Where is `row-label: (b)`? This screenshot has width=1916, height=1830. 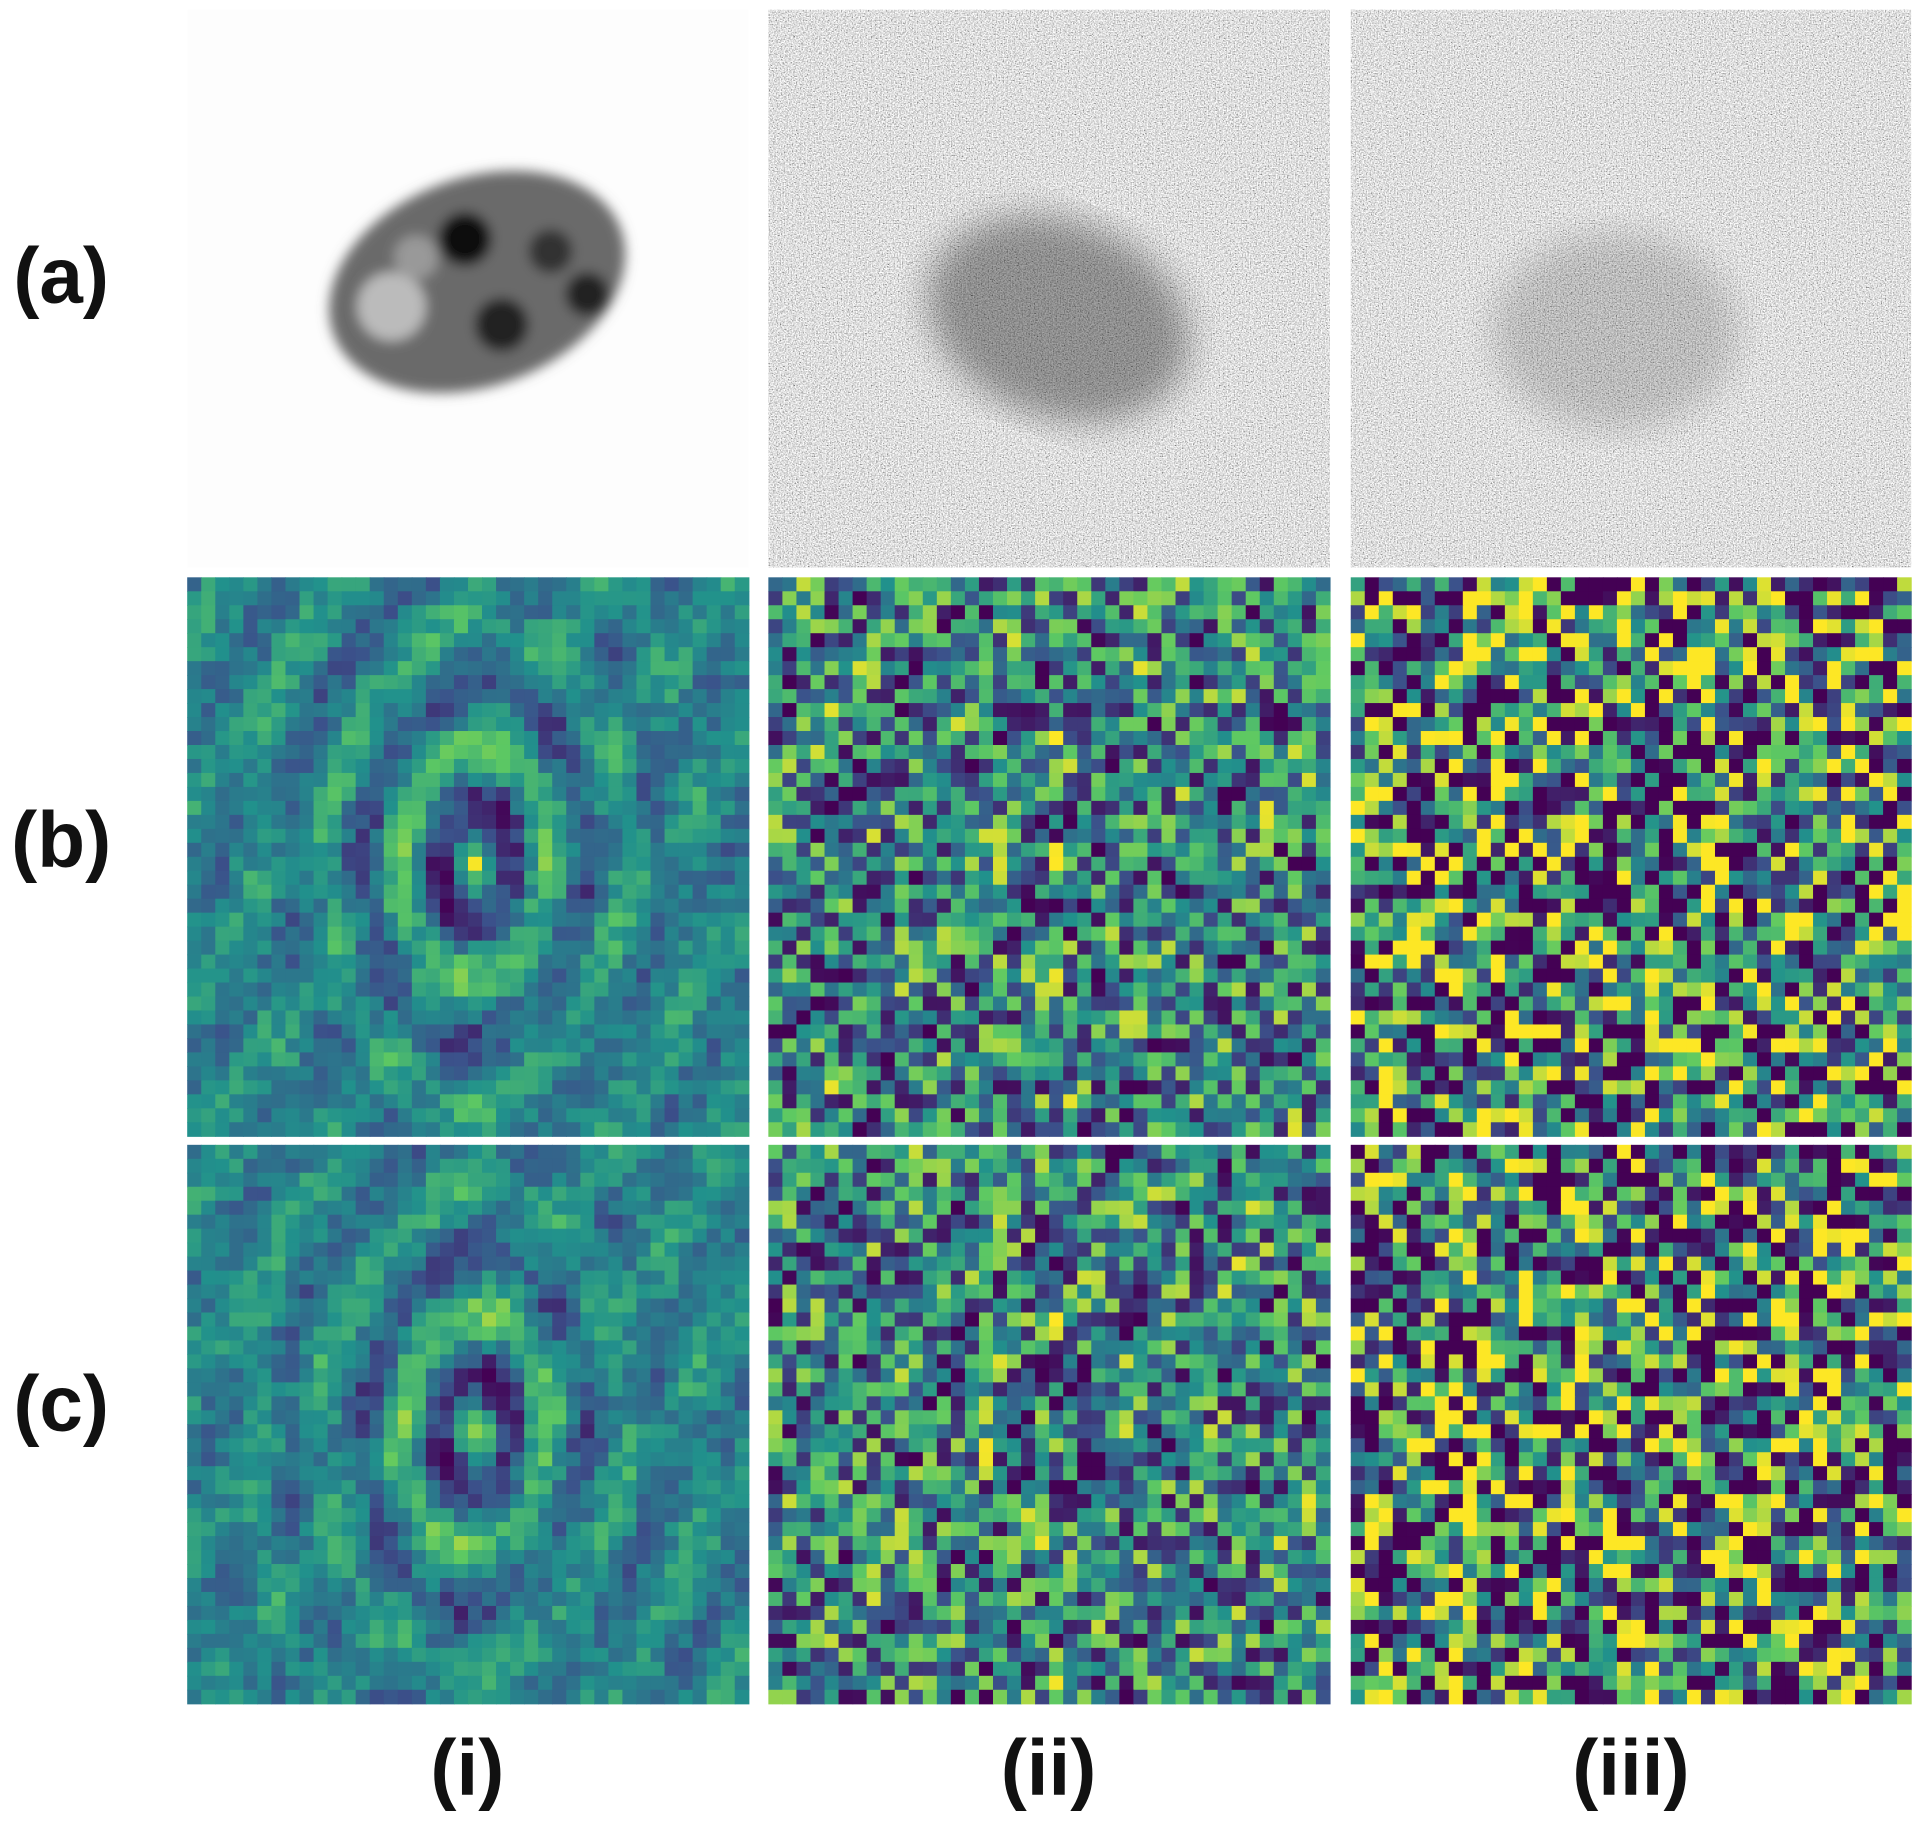
row-label: (b) is located at coordinates (61, 839).